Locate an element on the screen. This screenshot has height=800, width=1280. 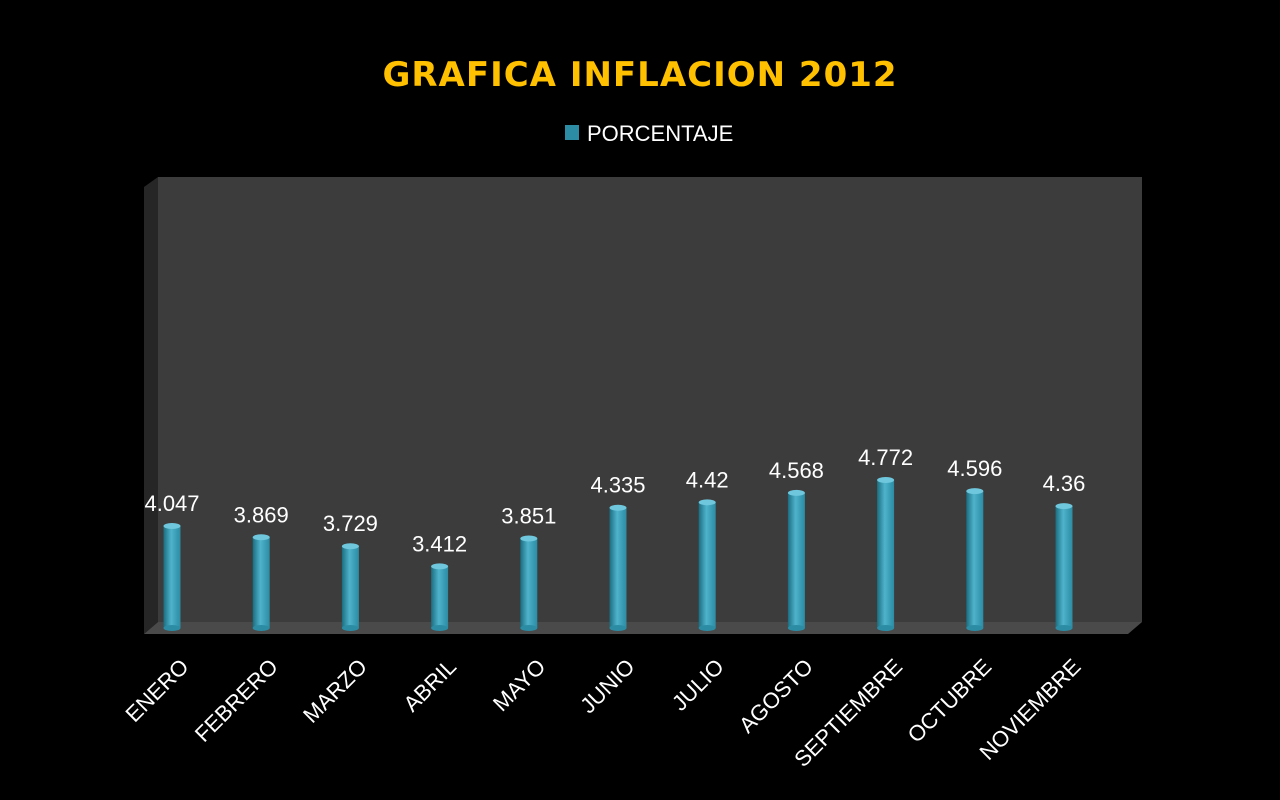
x-tick-label: MARZO is located at coordinates (335, 691).